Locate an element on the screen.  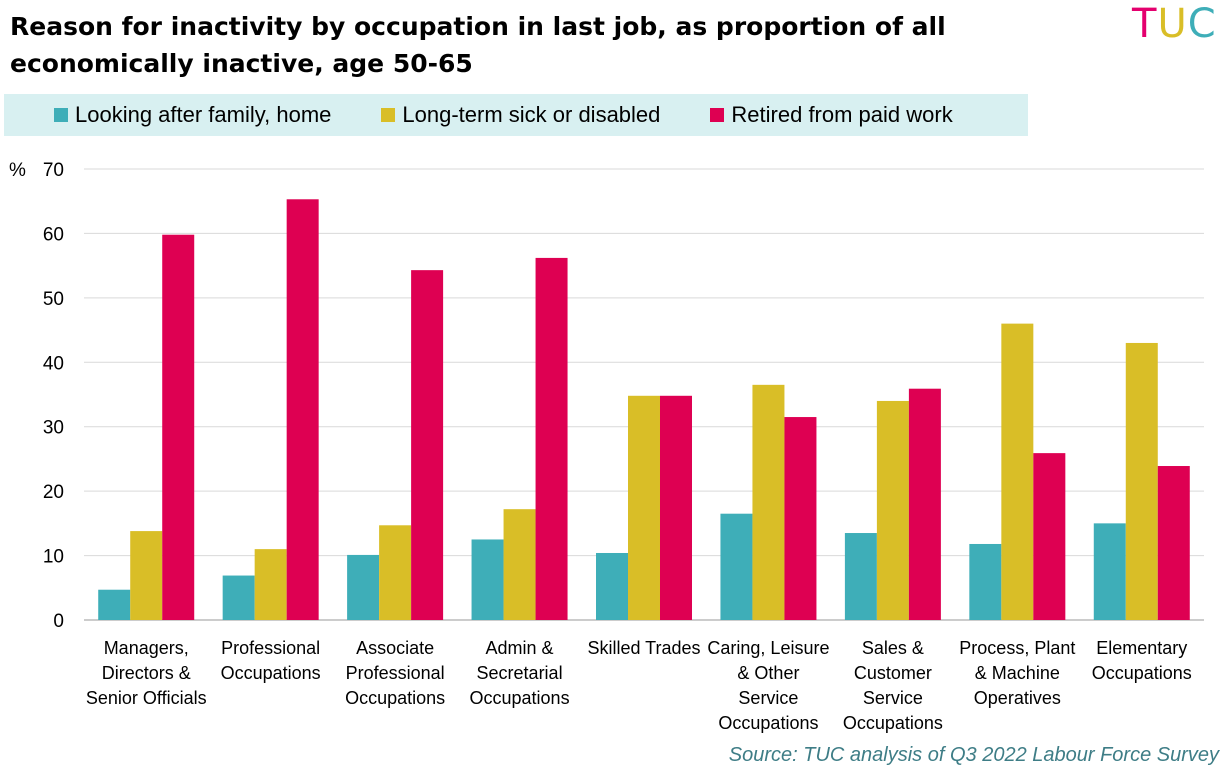
x-tick-label: Sales & Customer Service Occupations is located at coordinates (893, 685).